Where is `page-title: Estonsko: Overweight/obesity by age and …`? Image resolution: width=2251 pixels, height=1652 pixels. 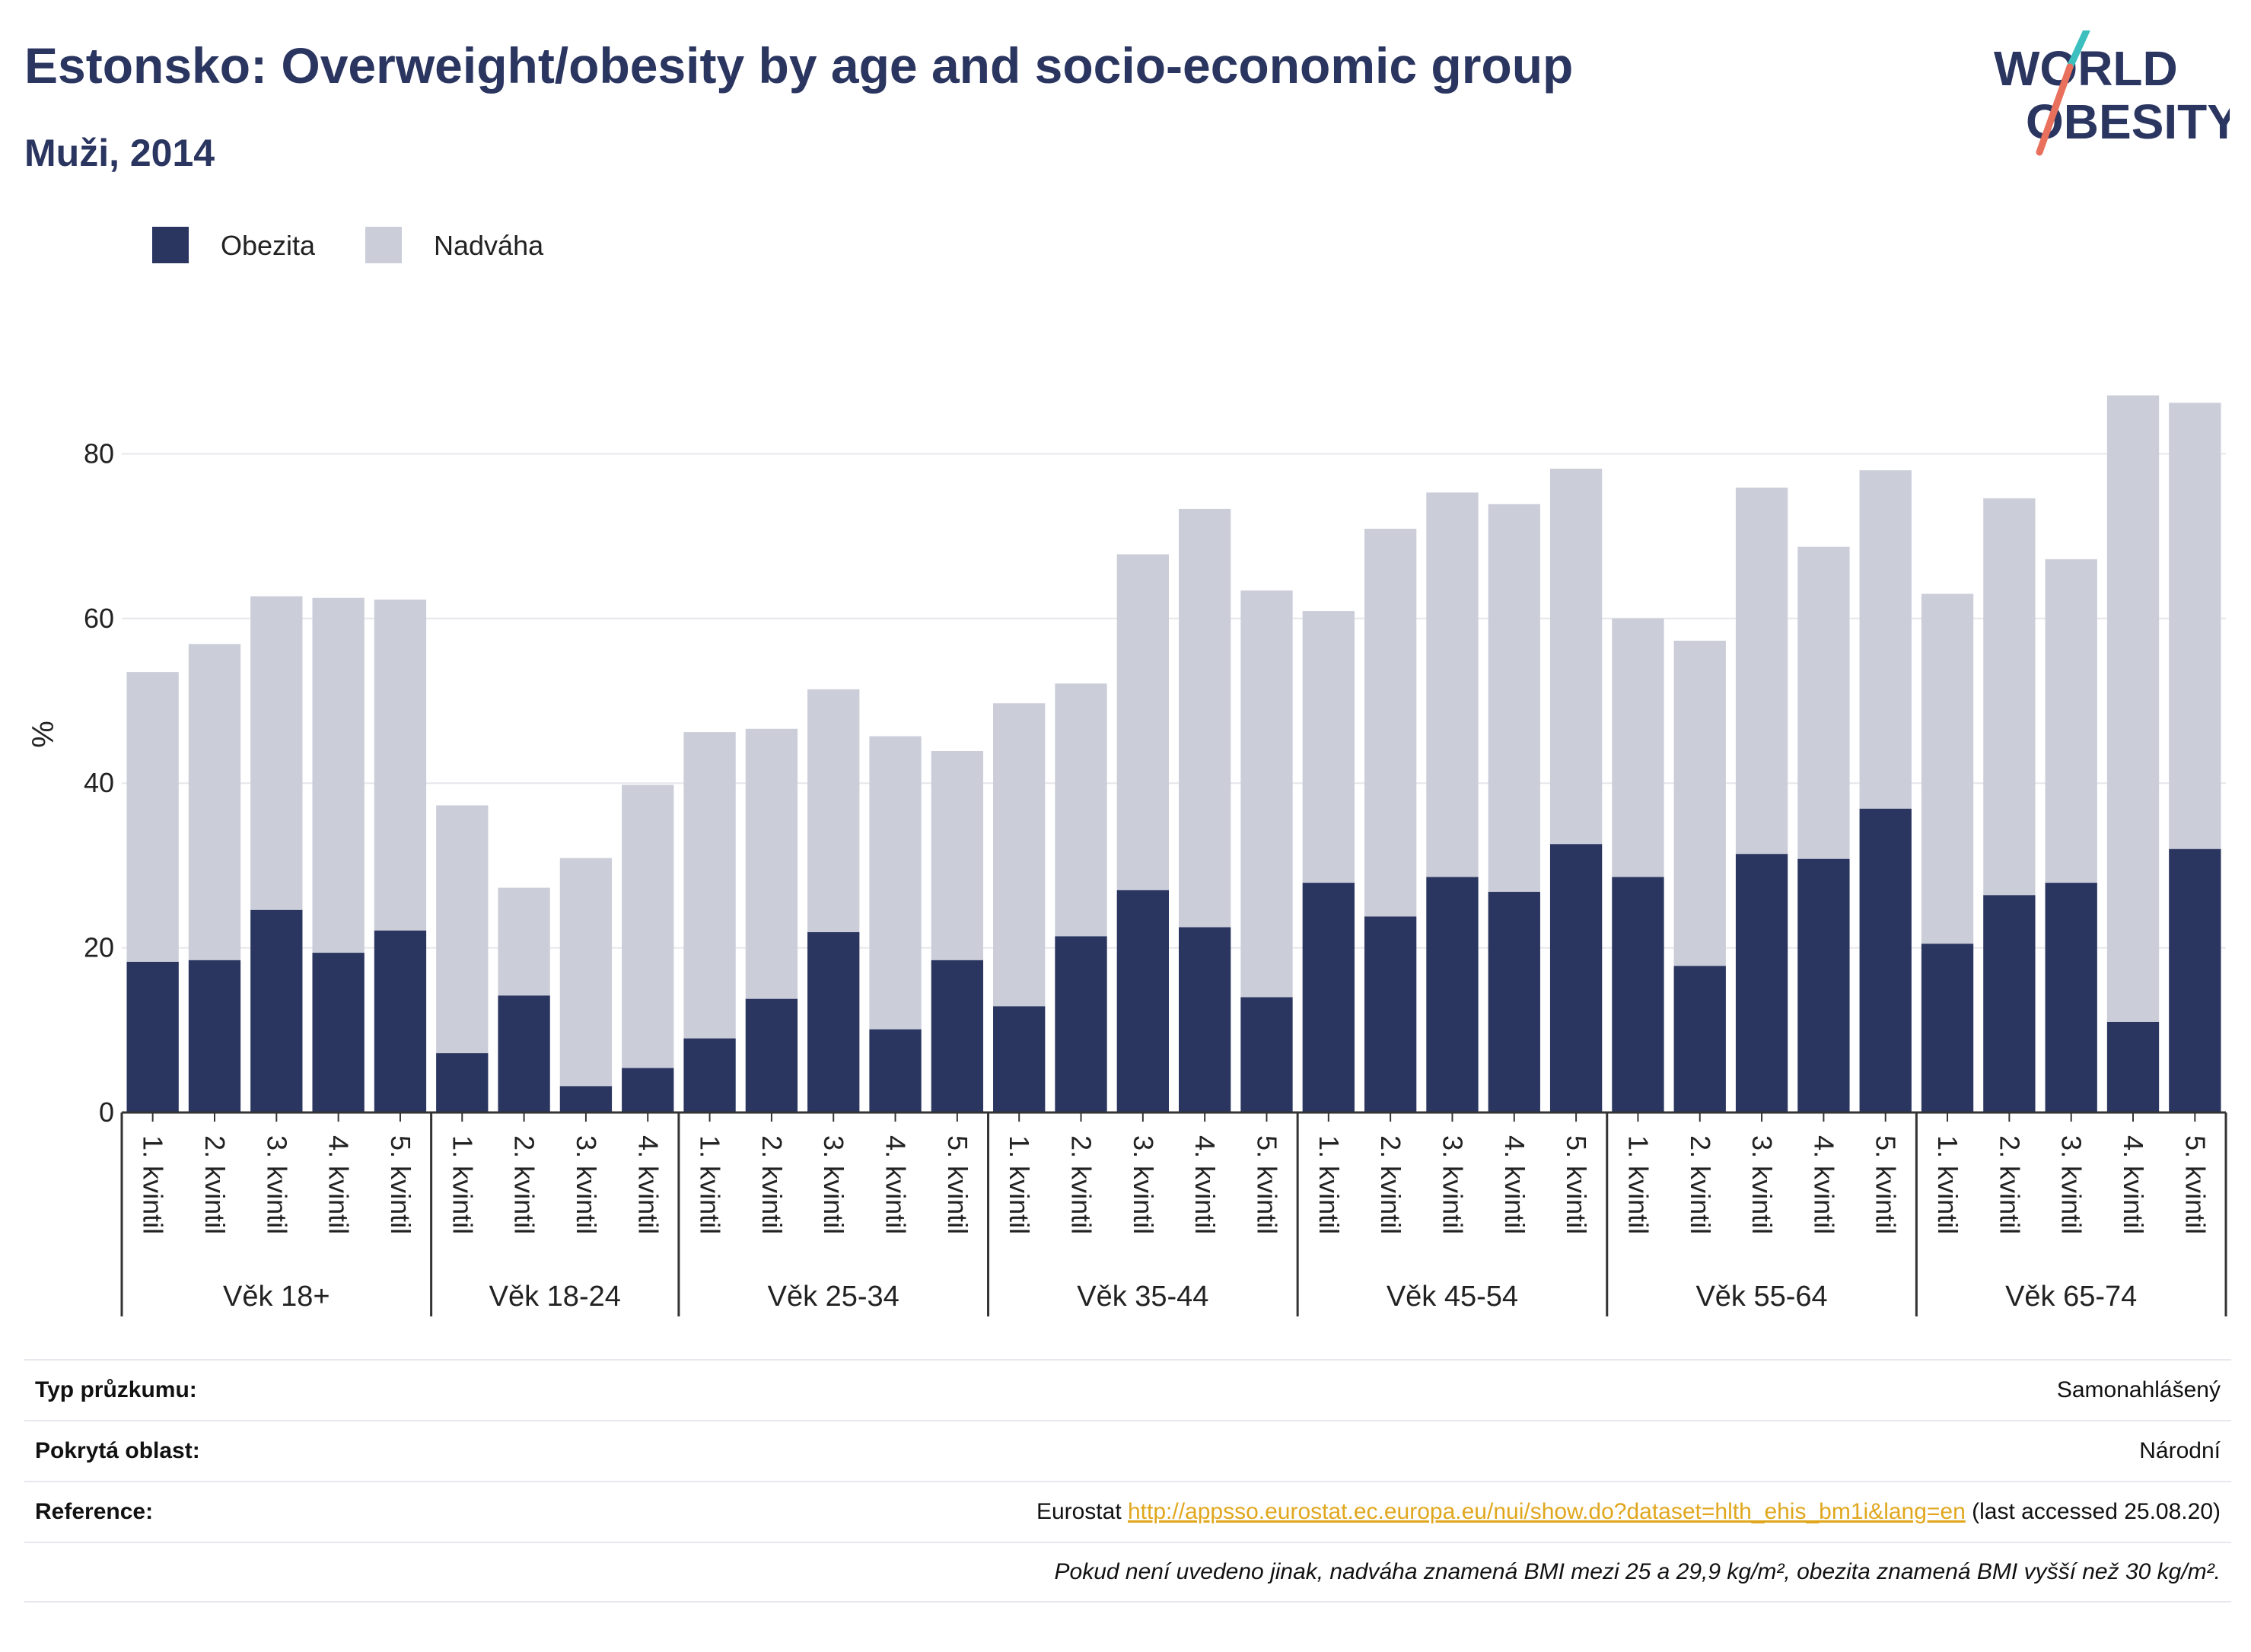
page-title: Estonsko: Overweight/obesity by age and … is located at coordinates (799, 65).